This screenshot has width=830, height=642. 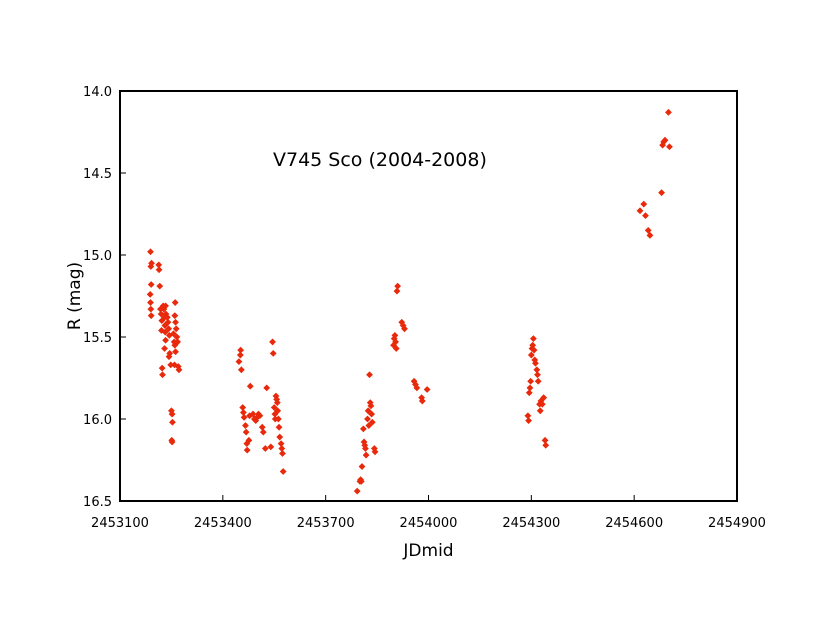 What do you see at coordinates (97, 338) in the screenshot?
I see `y-tick-label: 15.5` at bounding box center [97, 338].